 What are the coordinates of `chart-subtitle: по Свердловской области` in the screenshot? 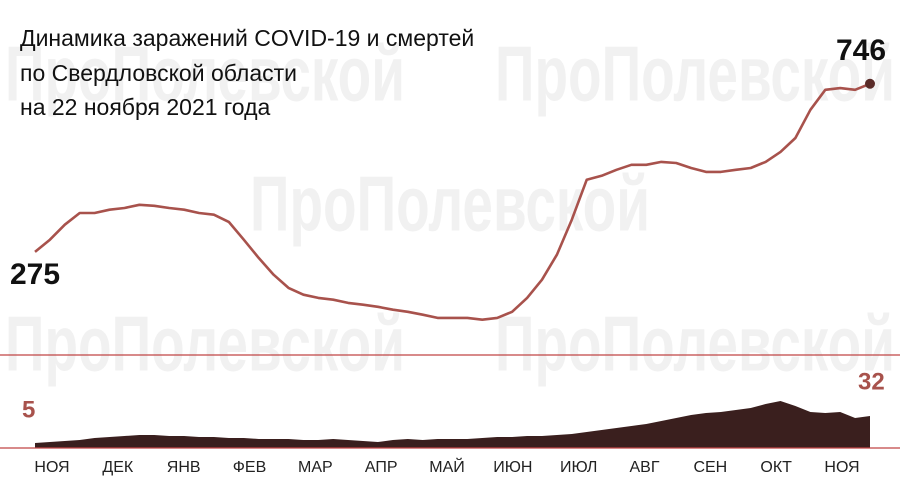 It's located at (158, 73).